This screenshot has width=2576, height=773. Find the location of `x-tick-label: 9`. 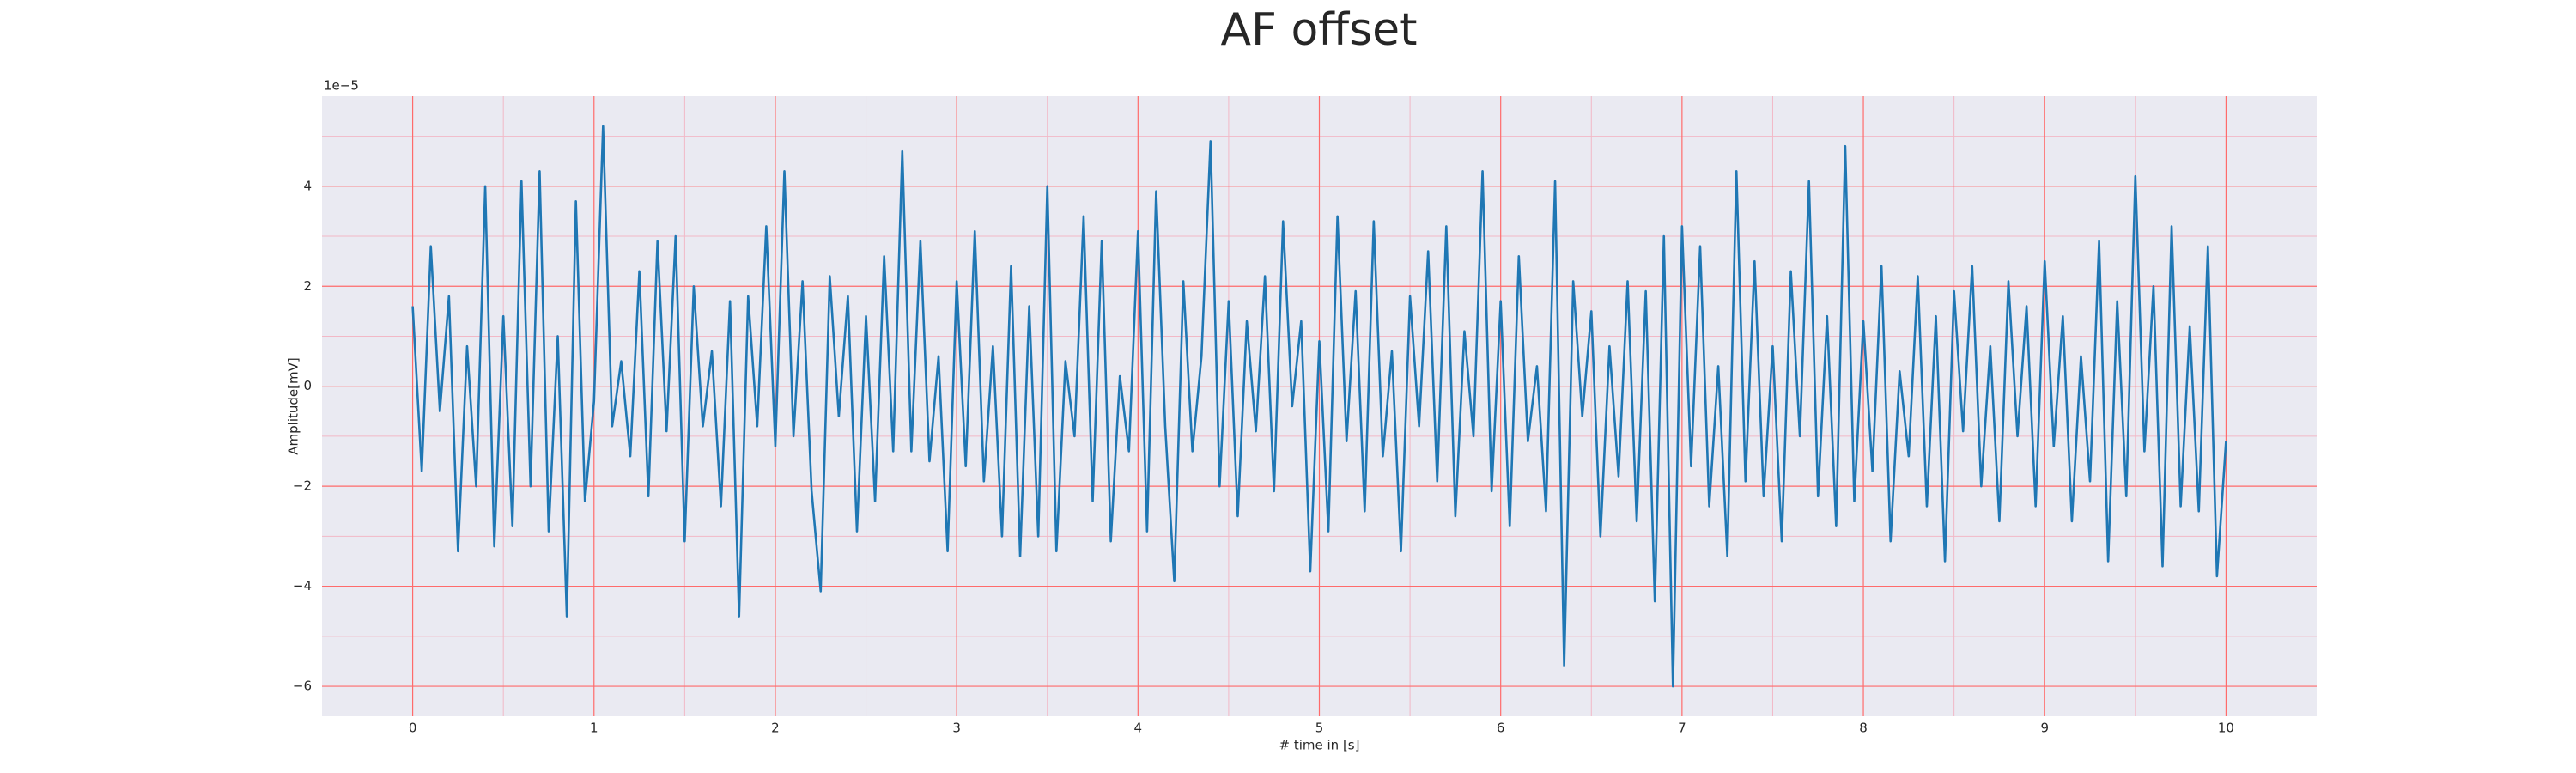

x-tick-label: 9 is located at coordinates (2045, 728).